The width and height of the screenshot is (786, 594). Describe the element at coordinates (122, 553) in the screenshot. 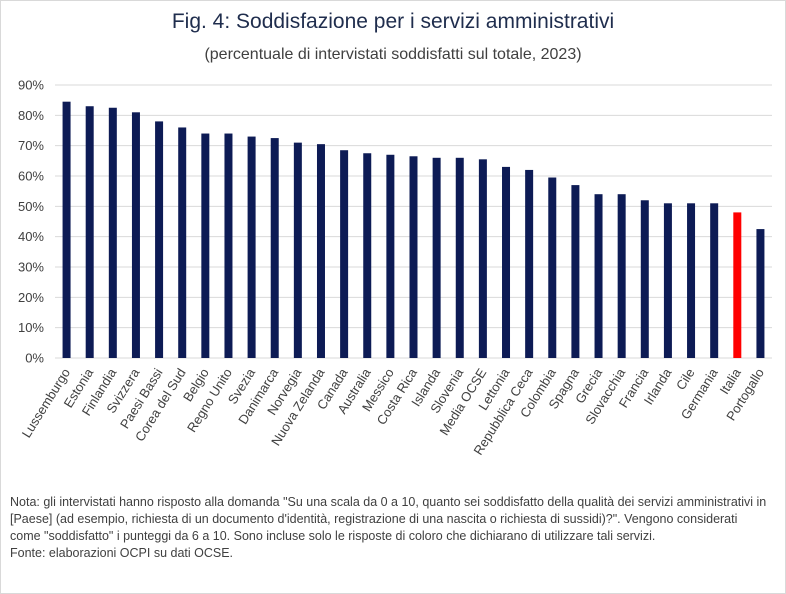

I see `source-text: Fonte: elaborazioni OCPI su dati OCSE.` at that location.